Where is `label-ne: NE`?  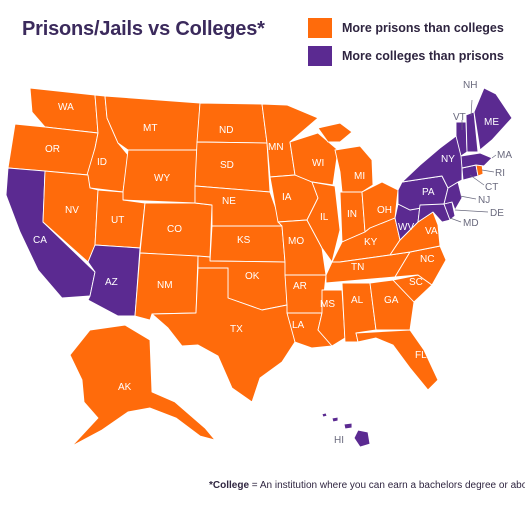 label-ne: NE is located at coordinates (229, 201).